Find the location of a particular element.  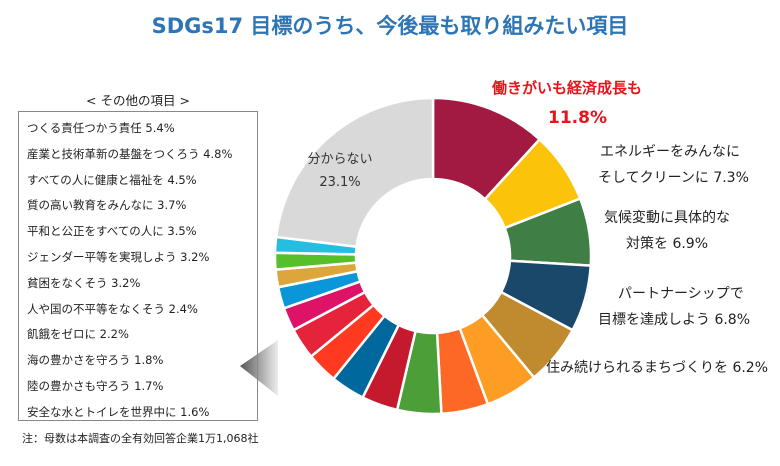

others-item: 産業と技術革新の基盤をつくろう 4.8% is located at coordinates (130, 153).